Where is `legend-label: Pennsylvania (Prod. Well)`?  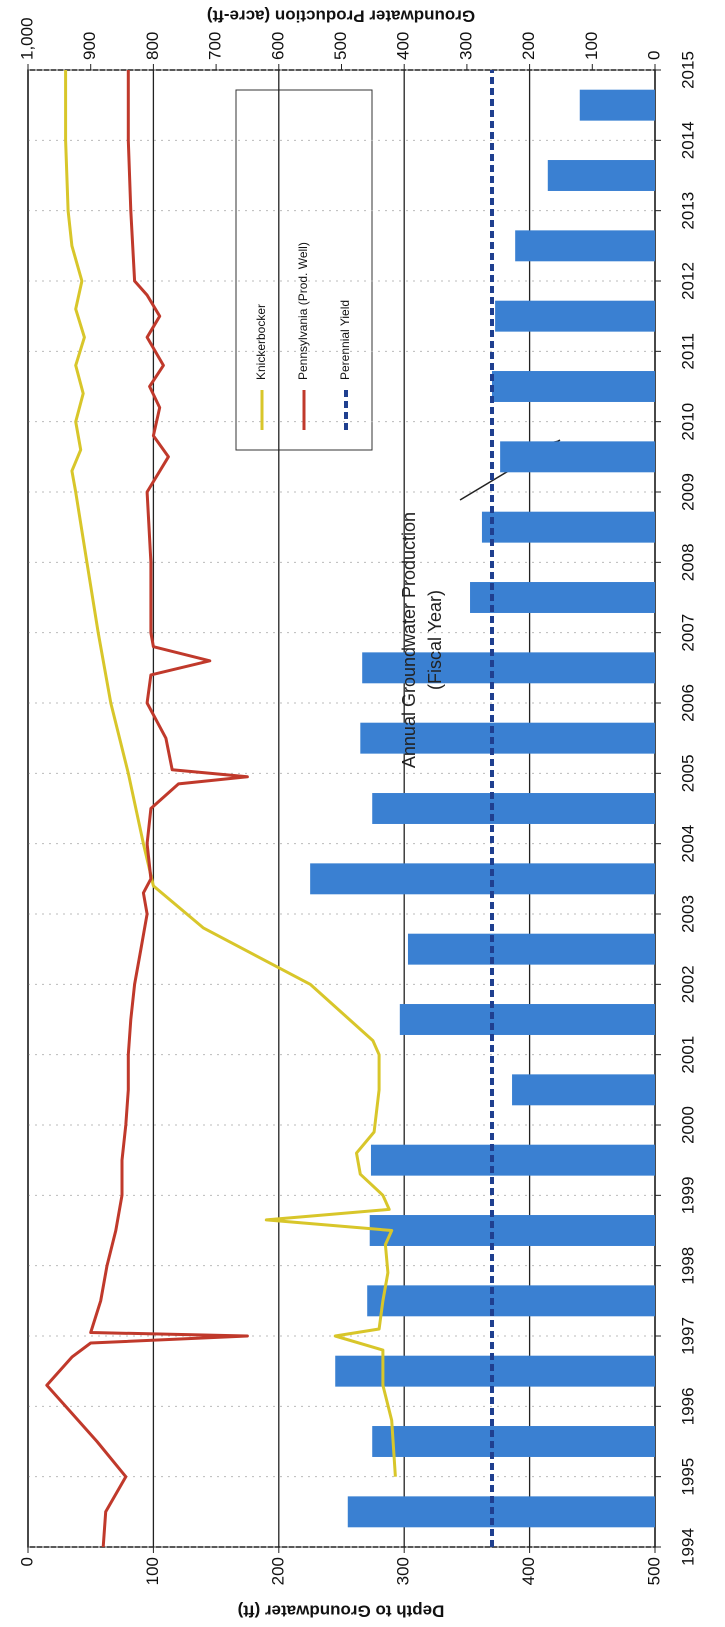
legend-label: Pennsylvania (Prod. Well) is located at coordinates (303, 311).